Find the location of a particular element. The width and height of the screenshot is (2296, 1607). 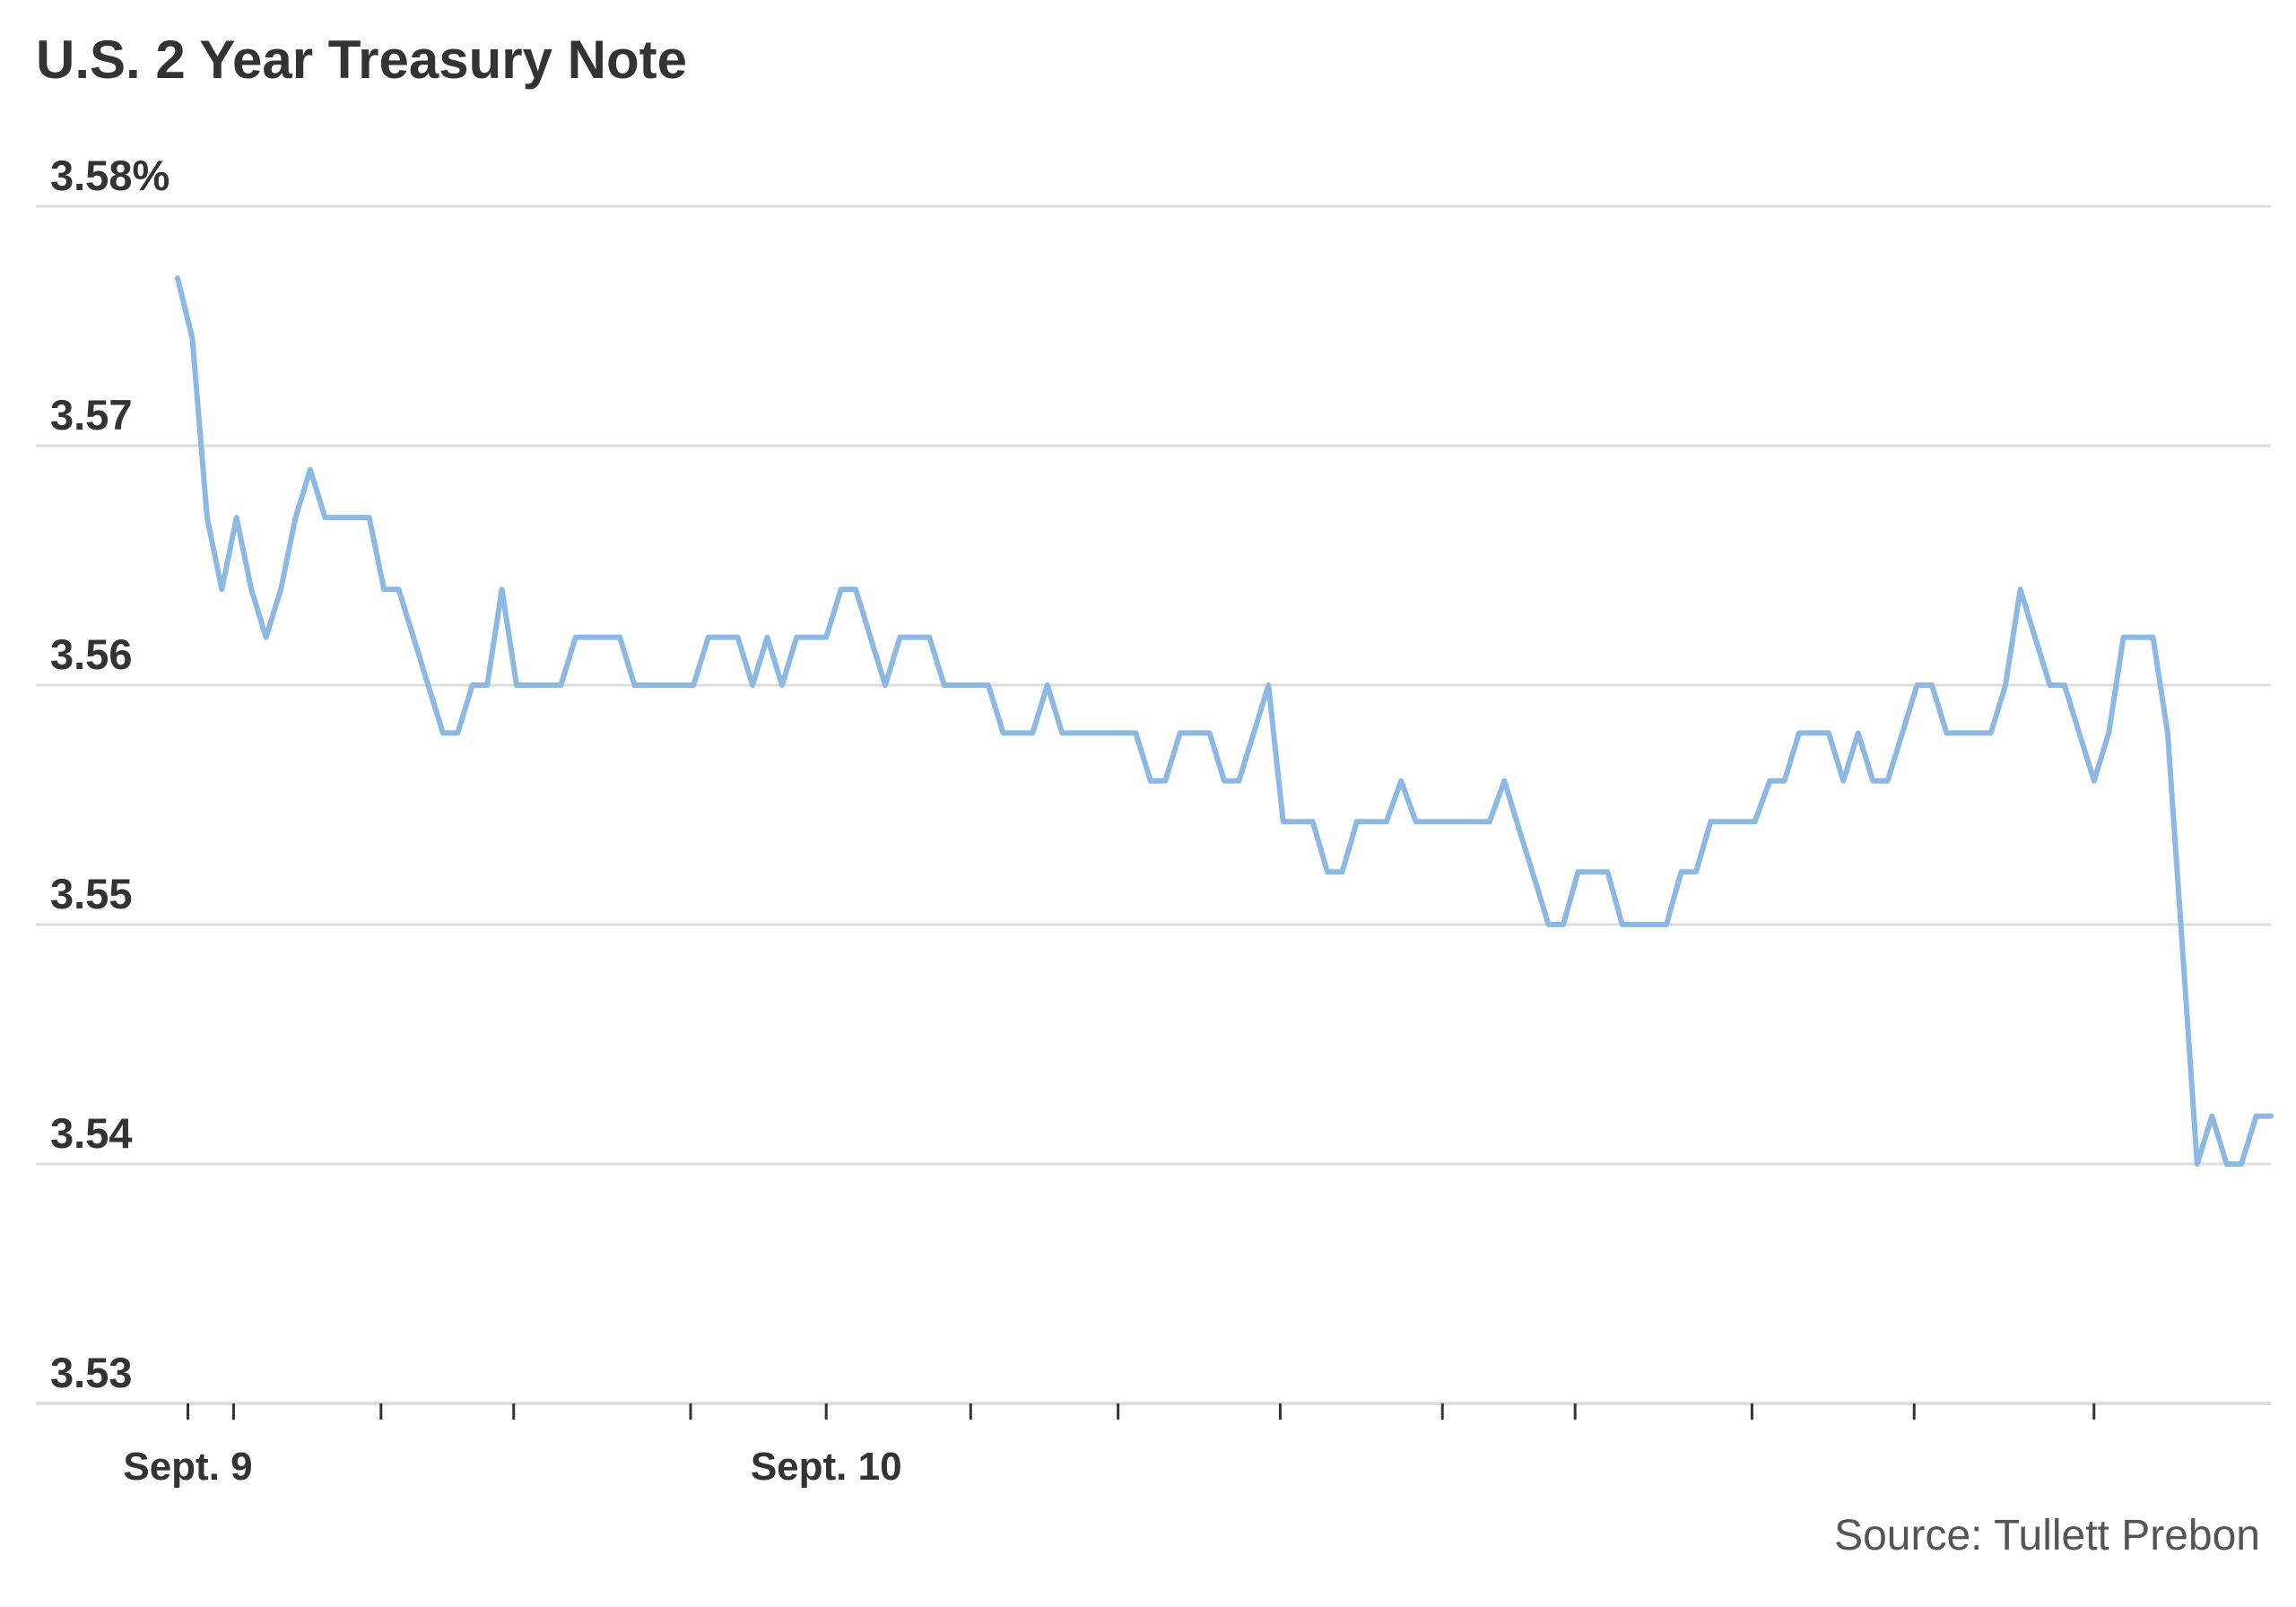

source-note: Source: Tullett Prebon is located at coordinates (2047, 1536).